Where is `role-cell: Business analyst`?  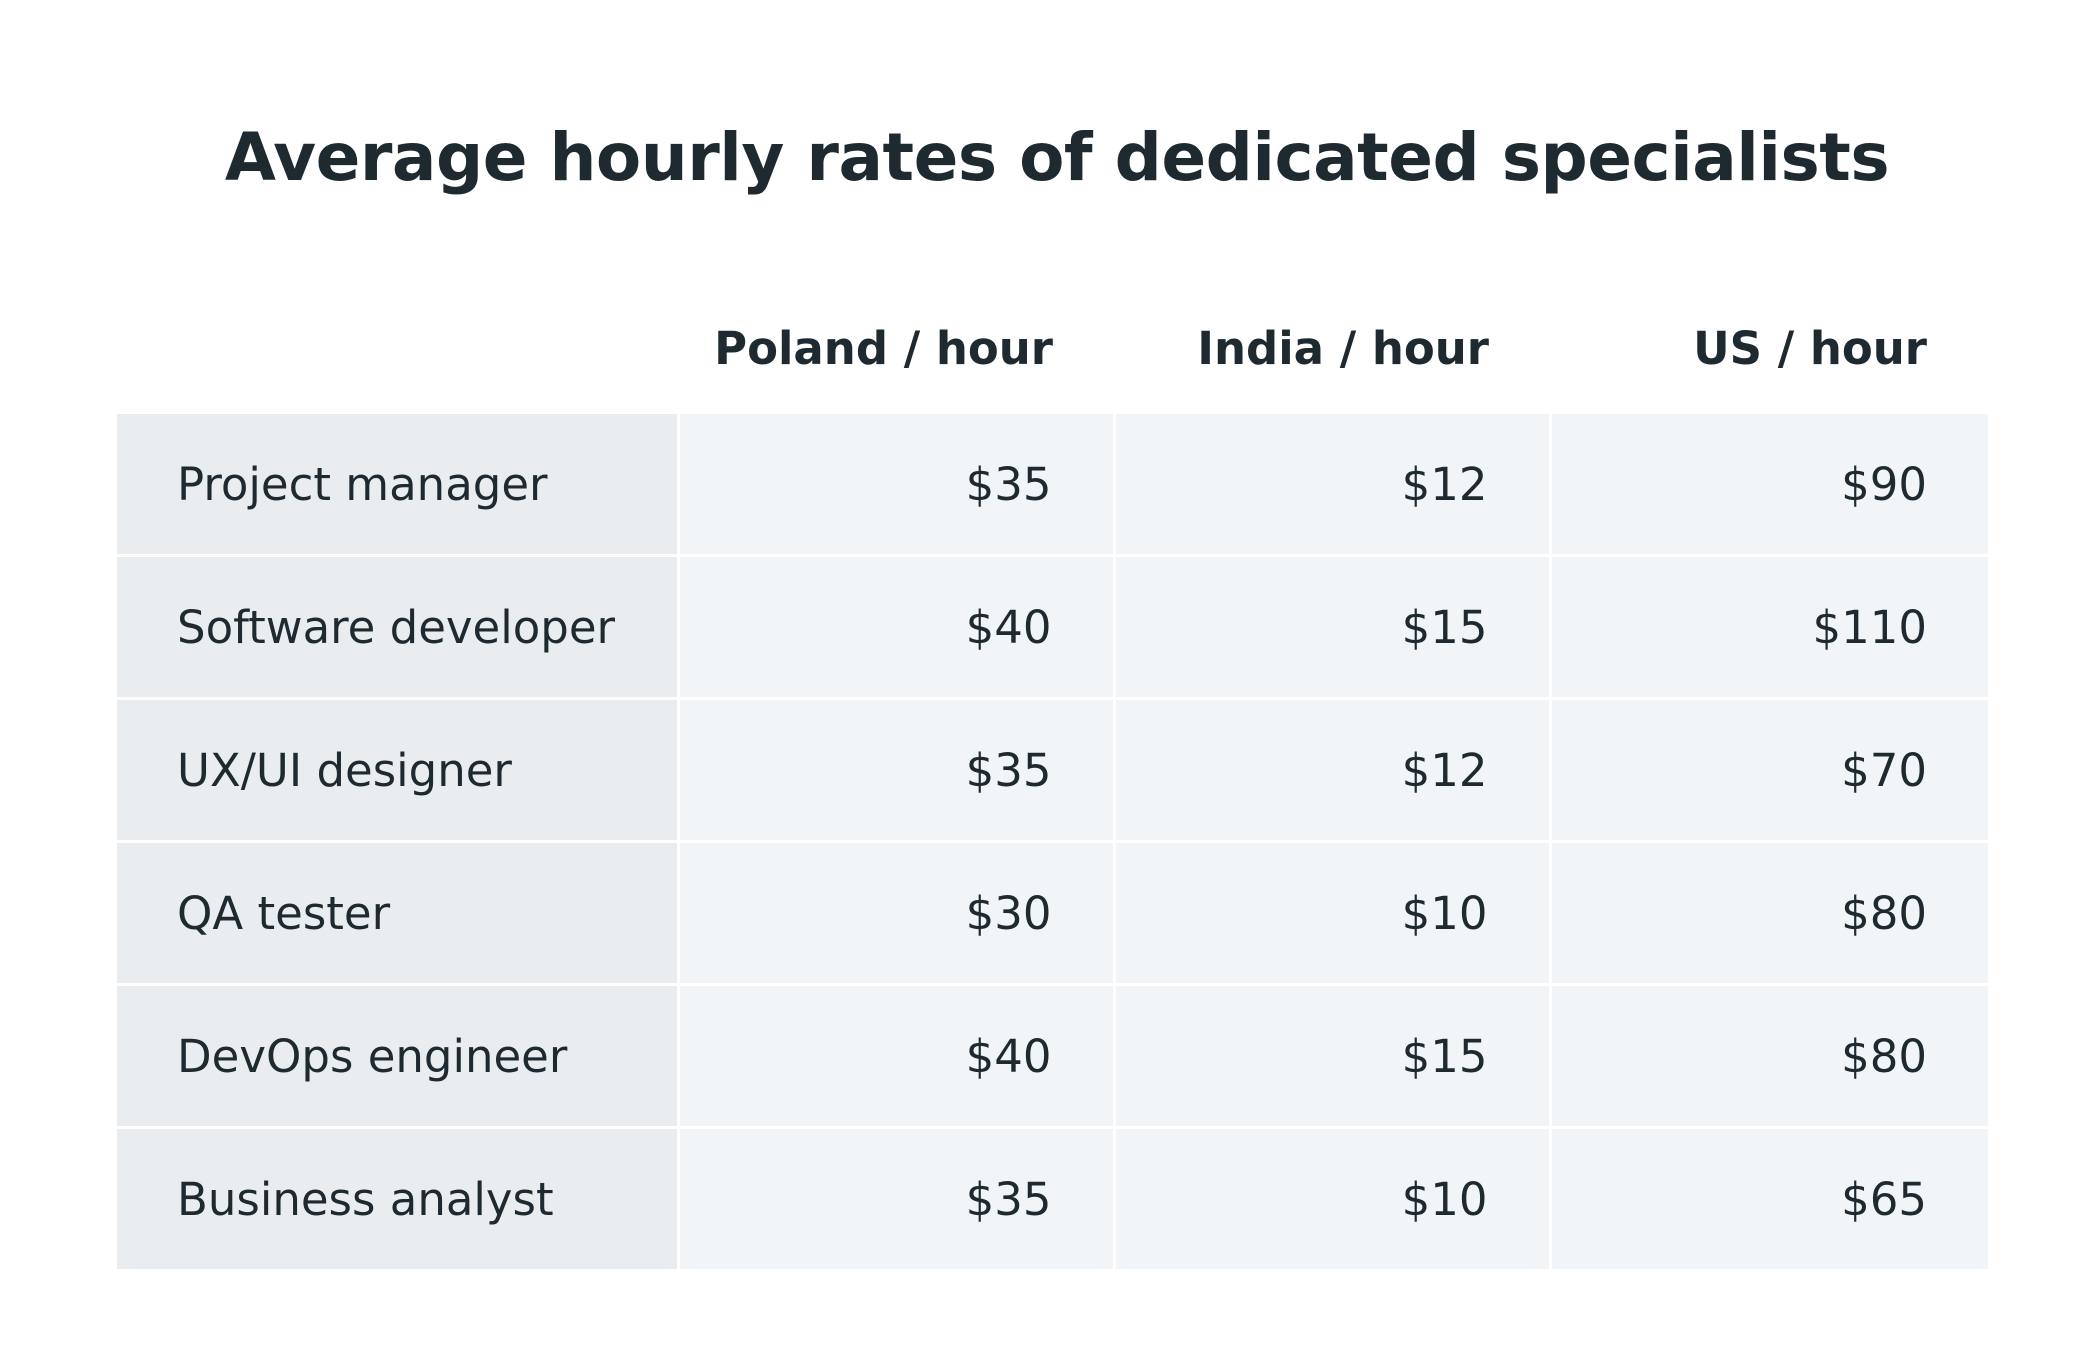
role-cell: Business analyst is located at coordinates (398, 1197).